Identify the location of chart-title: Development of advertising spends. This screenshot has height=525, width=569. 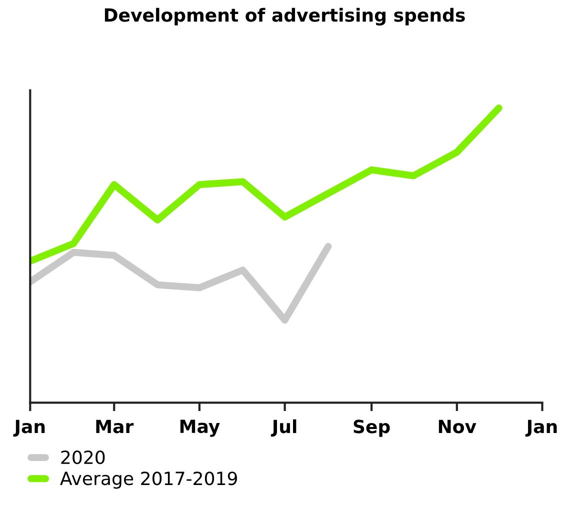
(284, 17).